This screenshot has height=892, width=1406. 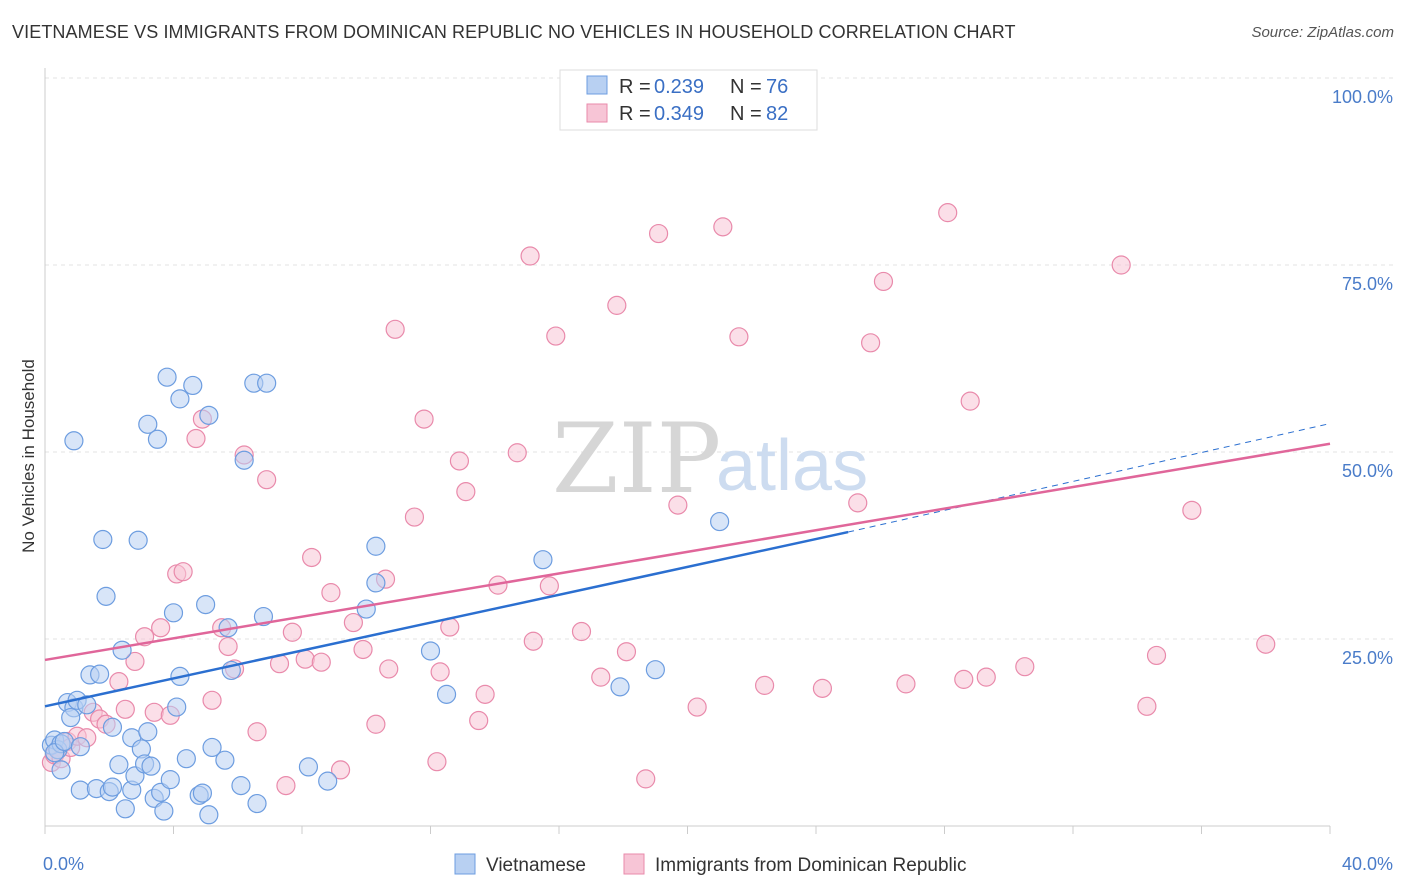 What do you see at coordinates (634, 864) in the screenshot?
I see `bottom-legend-swatch-dominican` at bounding box center [634, 864].